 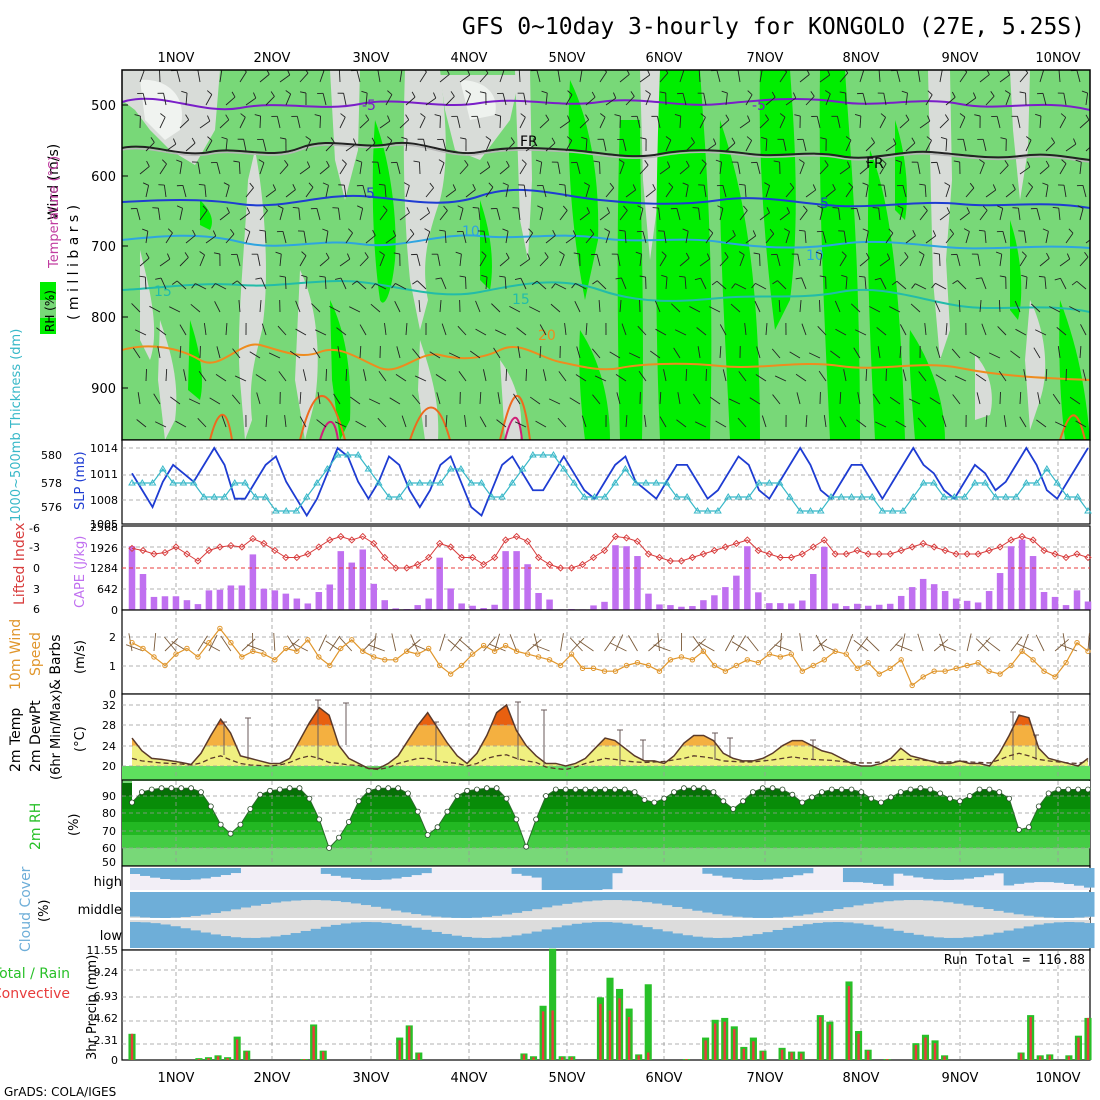 I want to click on precip-tick-label: 6.93, so click(x=106, y=996).